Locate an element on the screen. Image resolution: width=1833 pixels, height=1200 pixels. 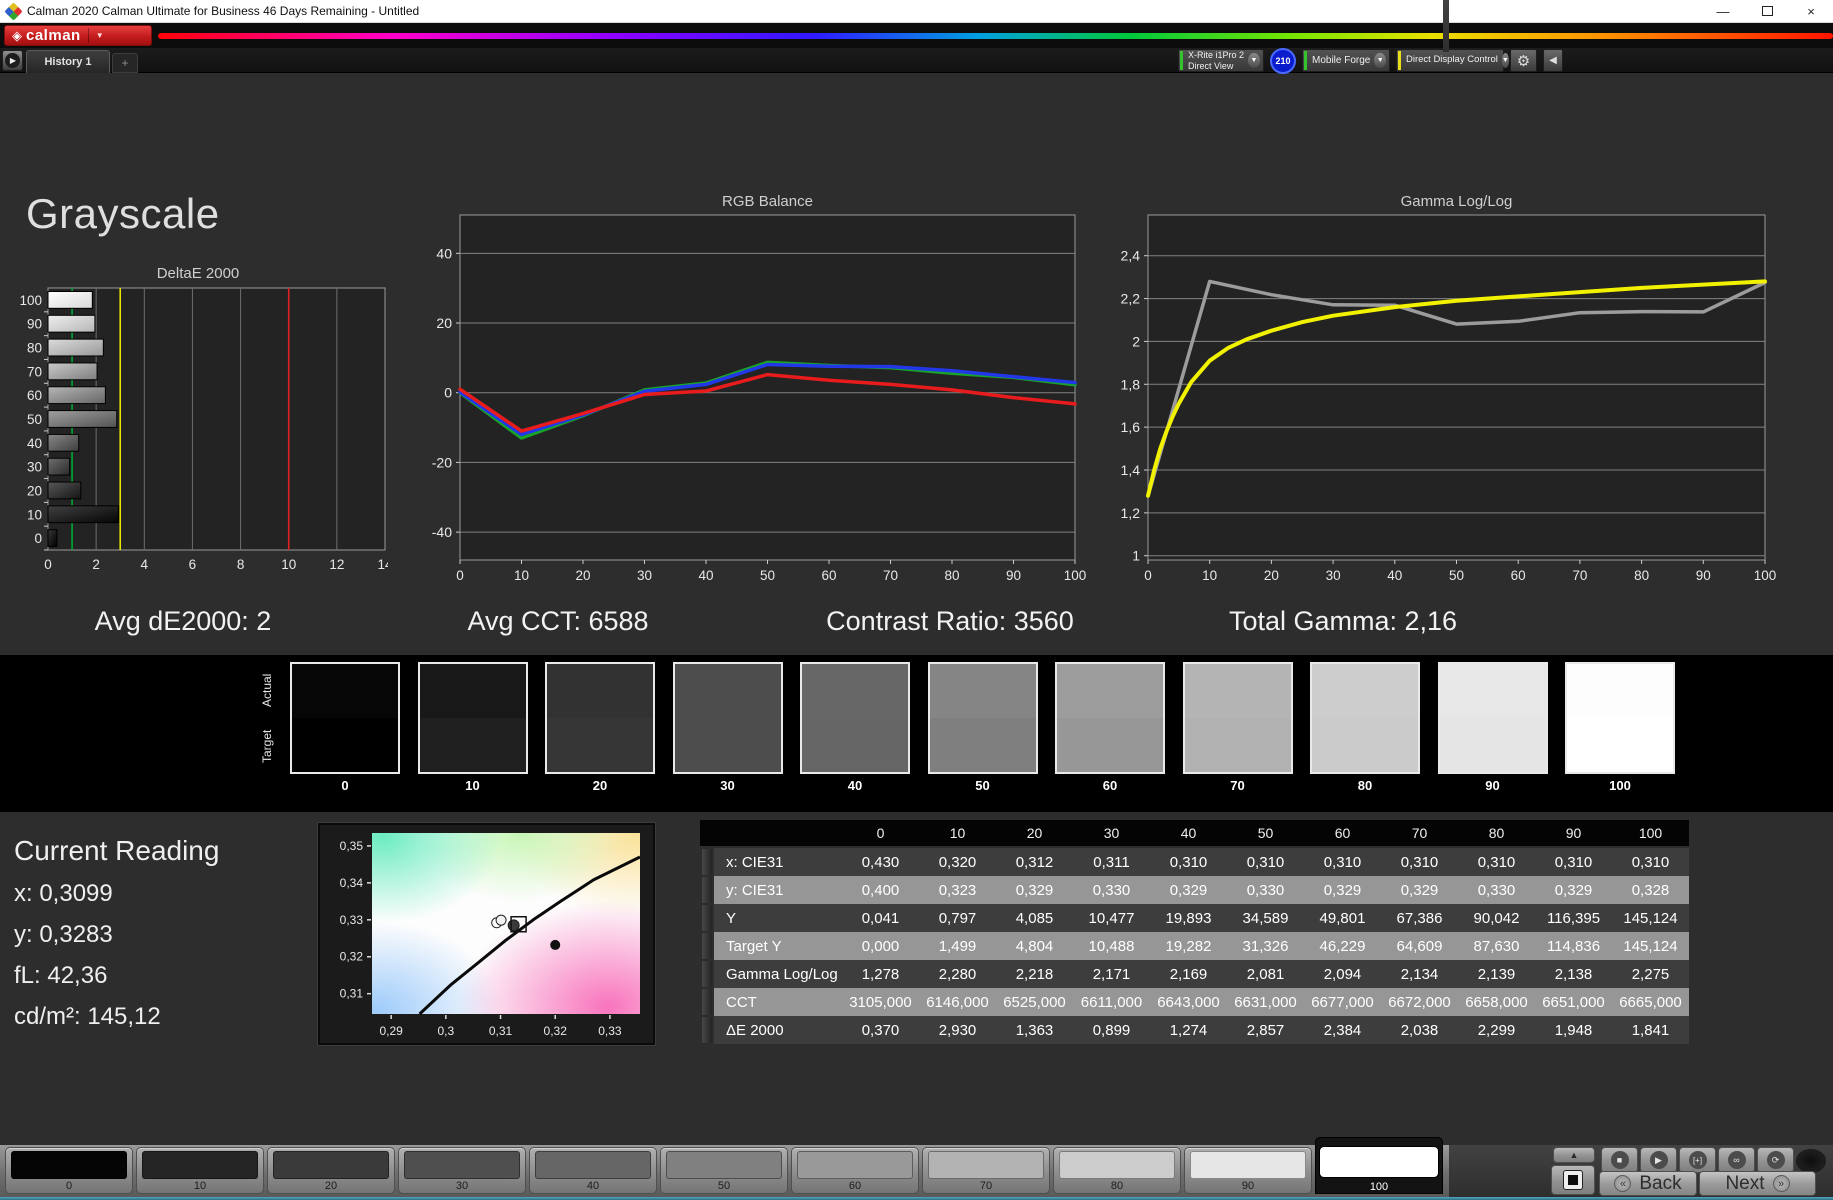
table-cell: 0,311 is located at coordinates (1111, 862).